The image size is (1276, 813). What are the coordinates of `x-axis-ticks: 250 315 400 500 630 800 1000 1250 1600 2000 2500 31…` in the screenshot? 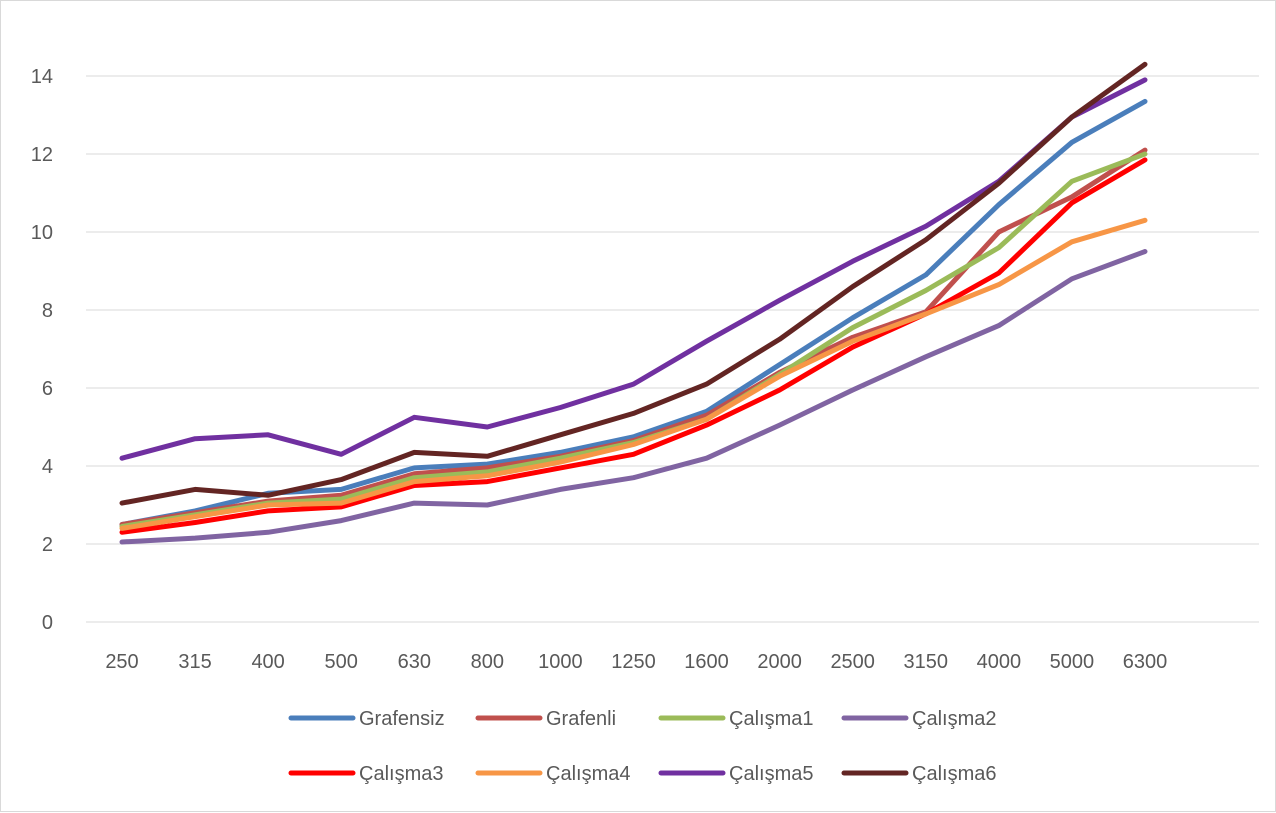 It's located at (636, 662).